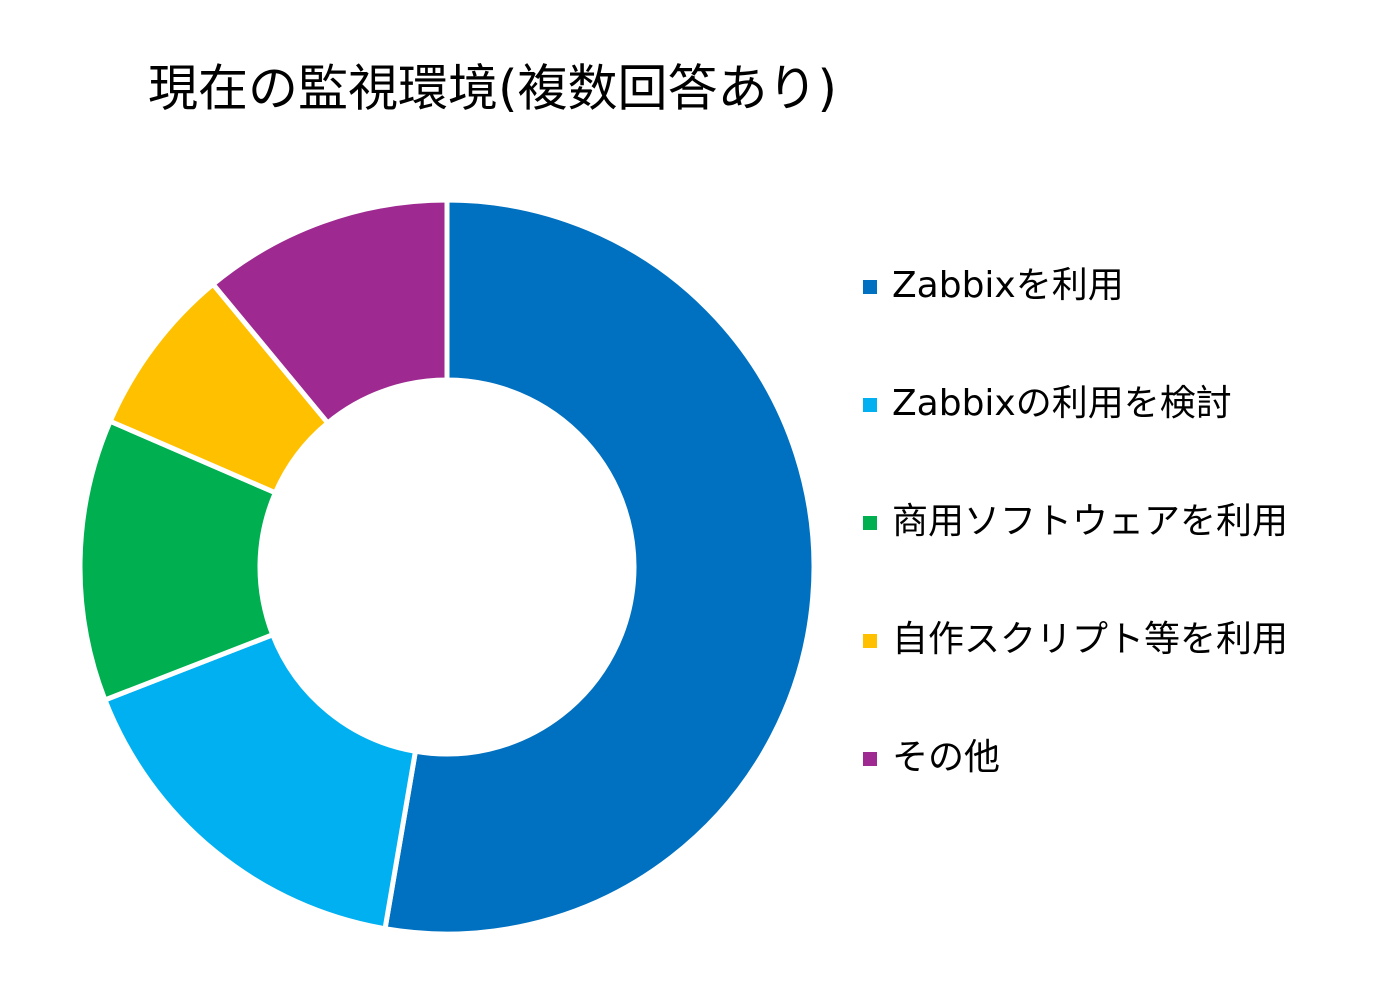 This screenshot has width=1400, height=988. I want to click on legend-label: Zabbixを利用, so click(1008, 285).